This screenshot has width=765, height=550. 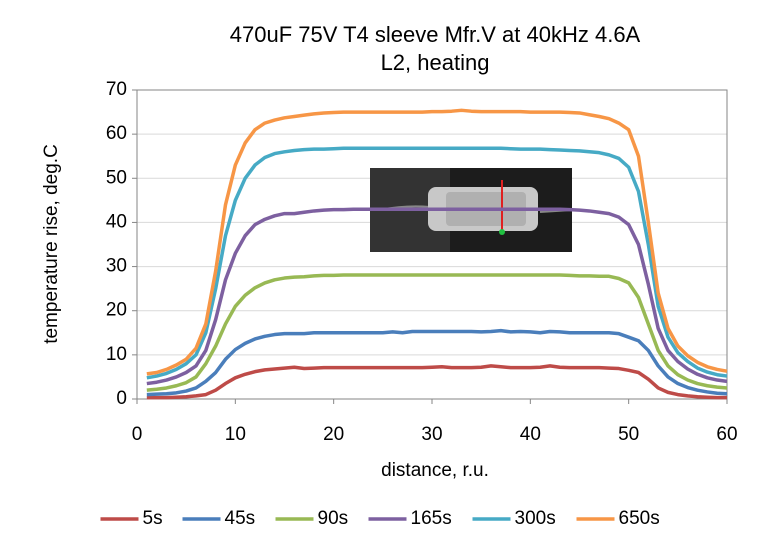 I want to click on legend-label: 650s, so click(x=639, y=518).